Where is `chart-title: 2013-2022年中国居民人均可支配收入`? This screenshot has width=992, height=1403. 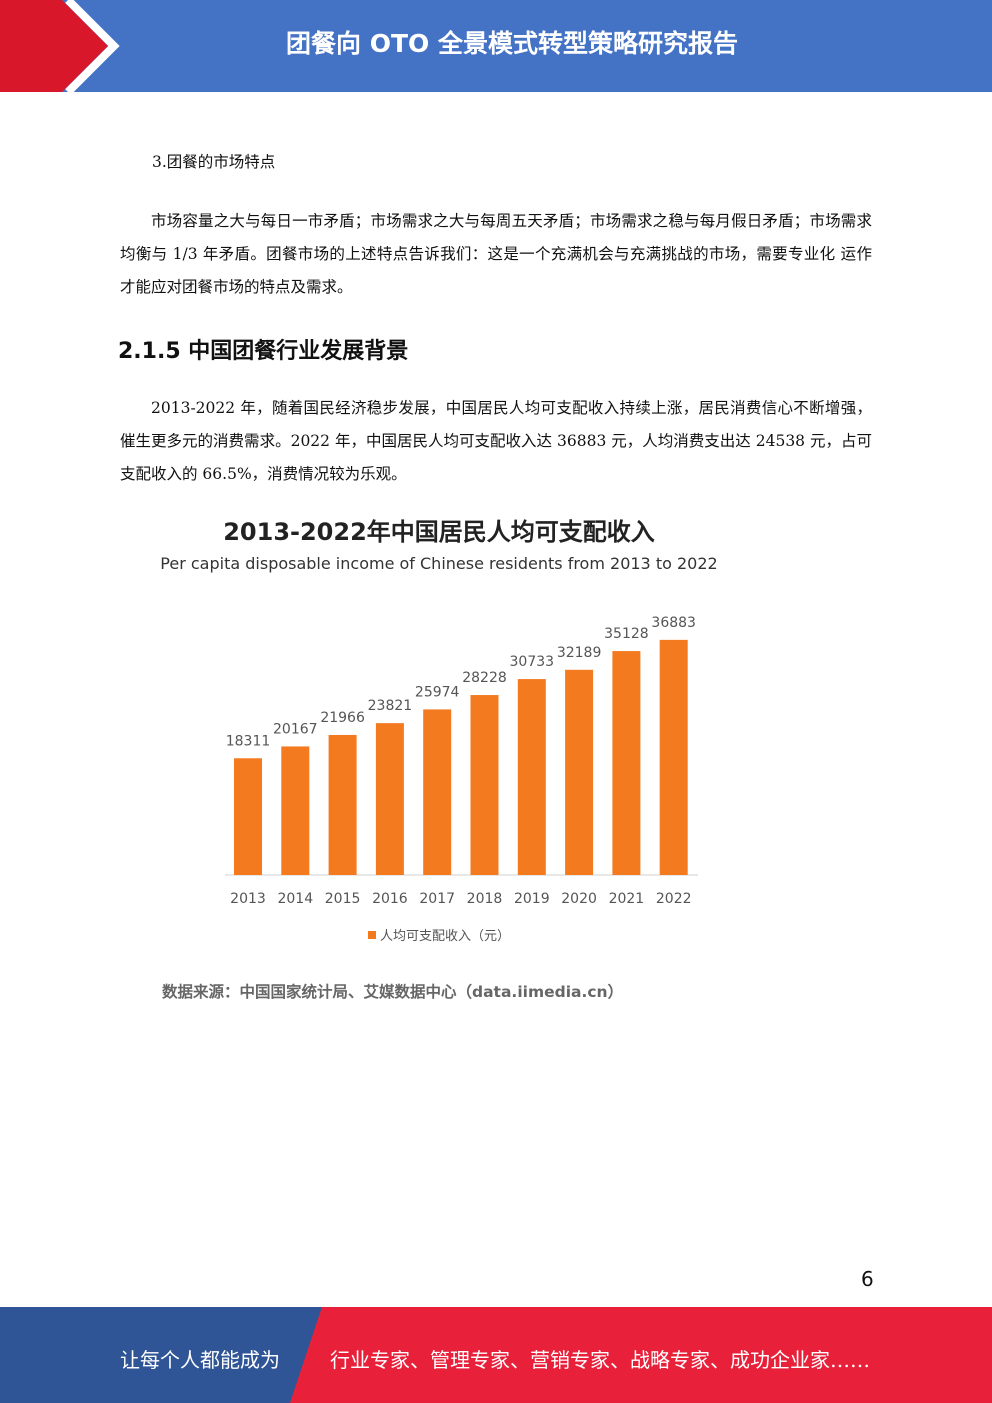
chart-title: 2013-2022年中国居民人均可支配收入 is located at coordinates (439, 532).